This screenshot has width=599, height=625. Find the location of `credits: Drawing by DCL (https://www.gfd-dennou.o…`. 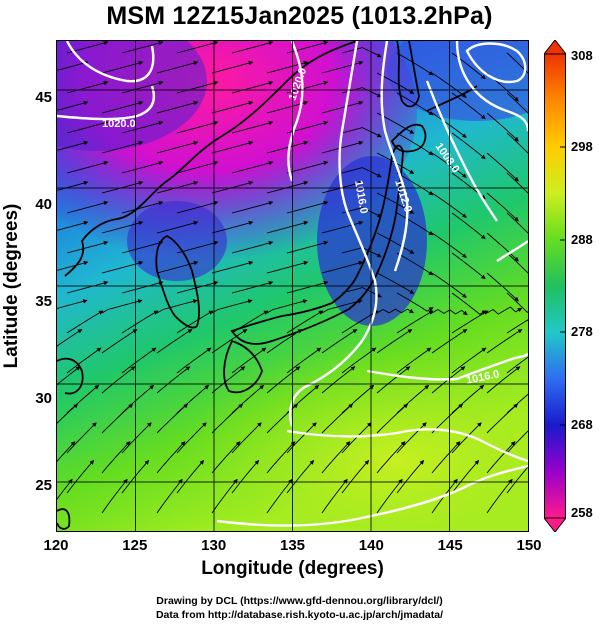

credits: Drawing by DCL (https://www.gfd-dennou.o… is located at coordinates (299, 608).